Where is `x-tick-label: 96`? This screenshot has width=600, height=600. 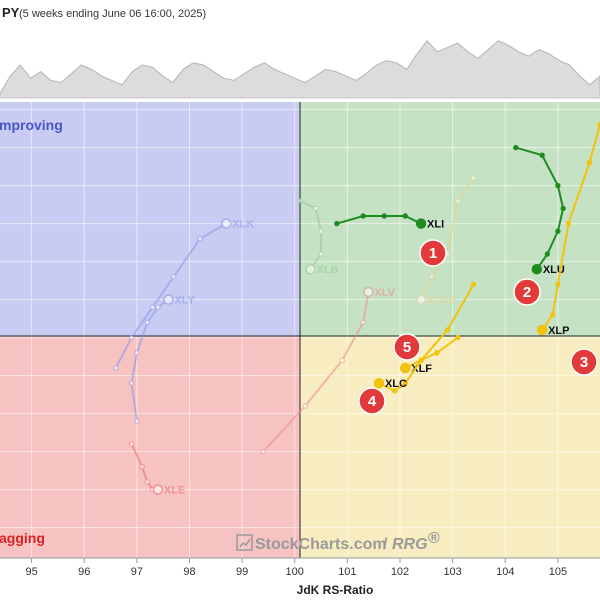 x-tick-label: 96 is located at coordinates (84, 572).